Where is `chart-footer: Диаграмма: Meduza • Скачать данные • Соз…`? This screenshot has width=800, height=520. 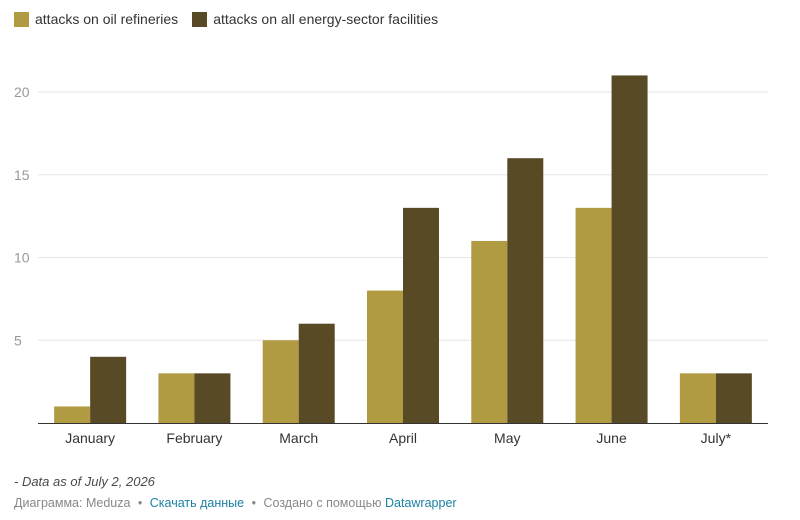
chart-footer: Диаграмма: Meduza • Скачать данные • Соз… is located at coordinates (235, 503).